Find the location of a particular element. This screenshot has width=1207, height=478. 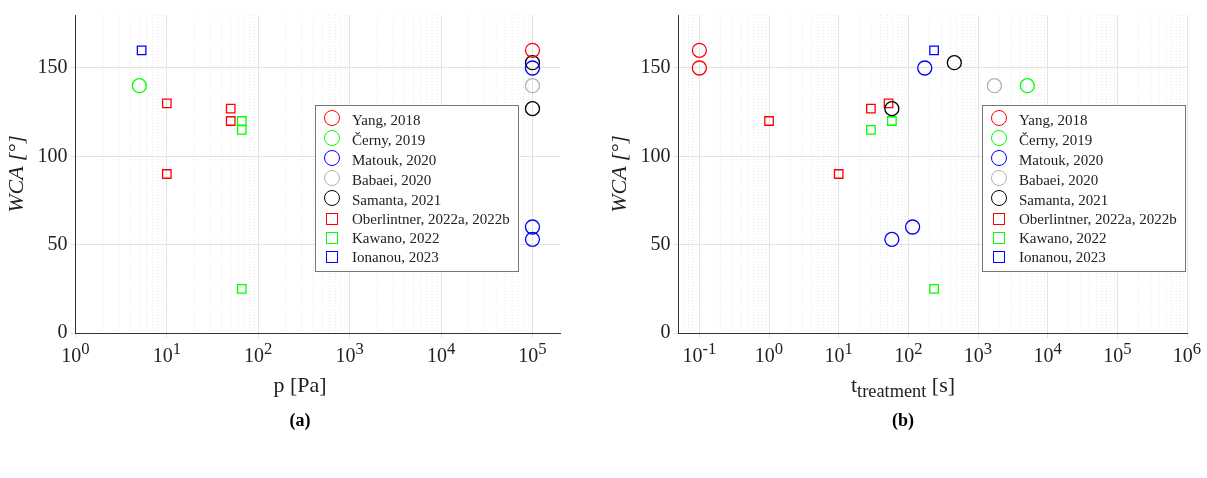

y-tick-label: 0 is located at coordinates (665, 331).